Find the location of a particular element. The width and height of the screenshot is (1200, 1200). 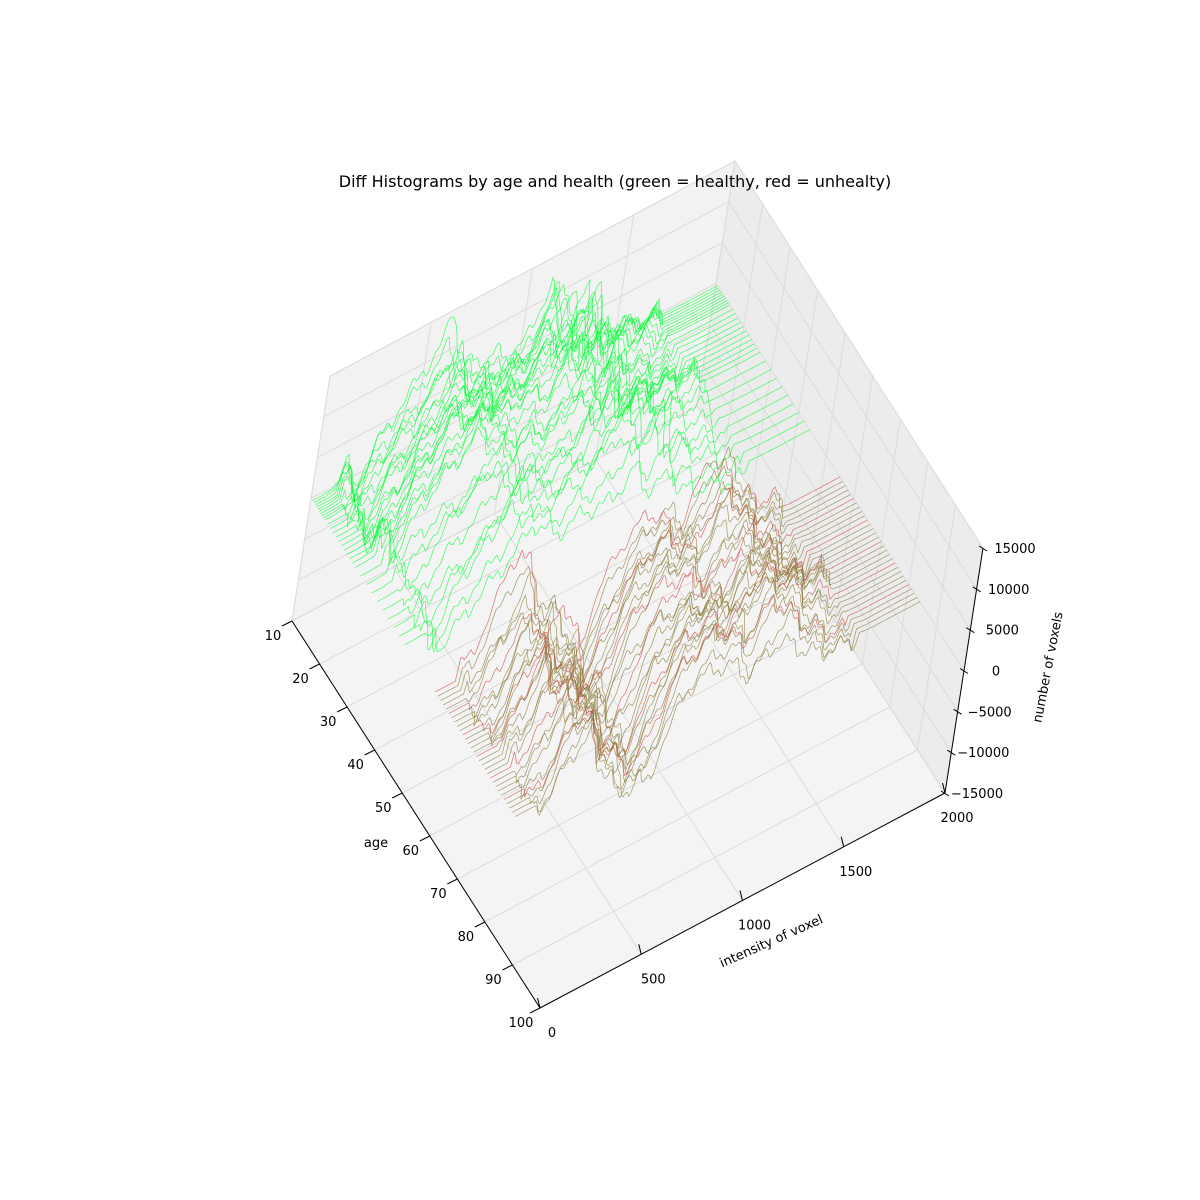

z-axis-label: number of voxels is located at coordinates (1048, 666).